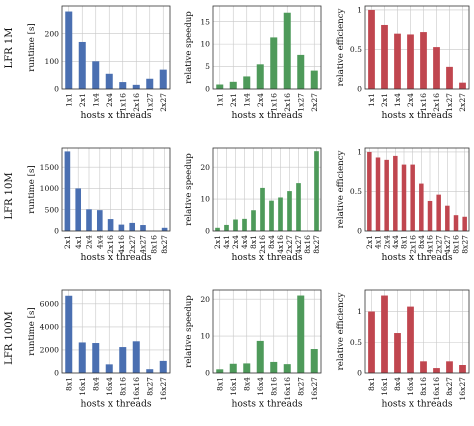 This screenshot has width=474, height=426. I want to click on x-tick-label: 16x27, so click(462, 389).